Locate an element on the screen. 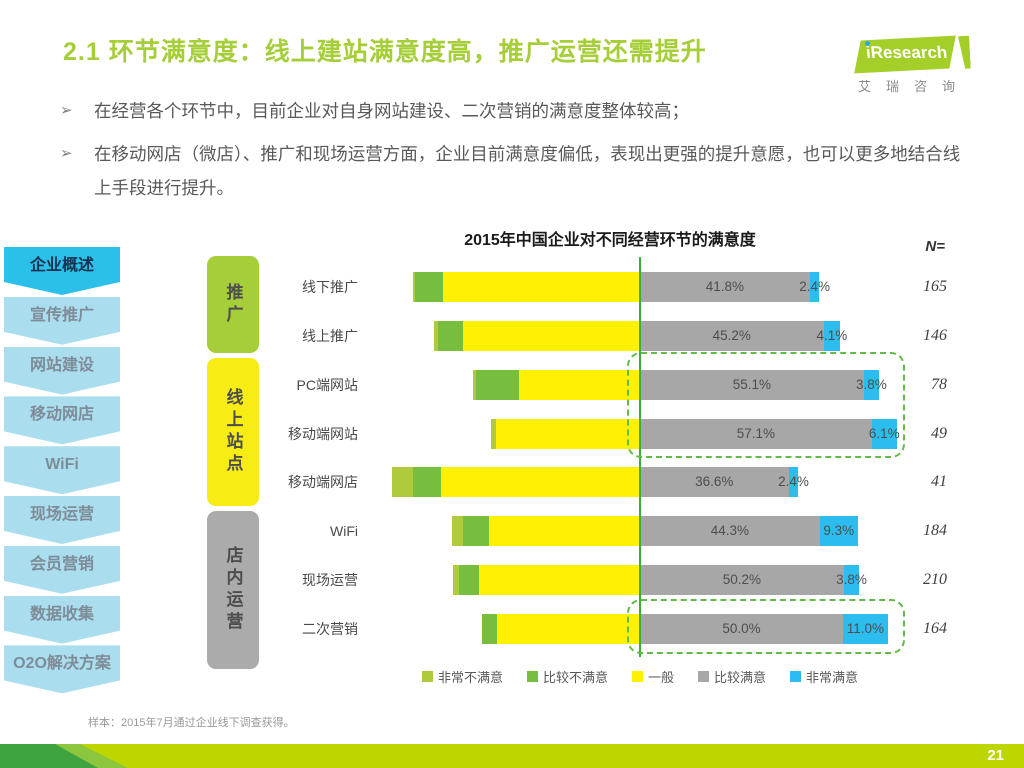  logo-slash-icon is located at coordinates (962, 53).